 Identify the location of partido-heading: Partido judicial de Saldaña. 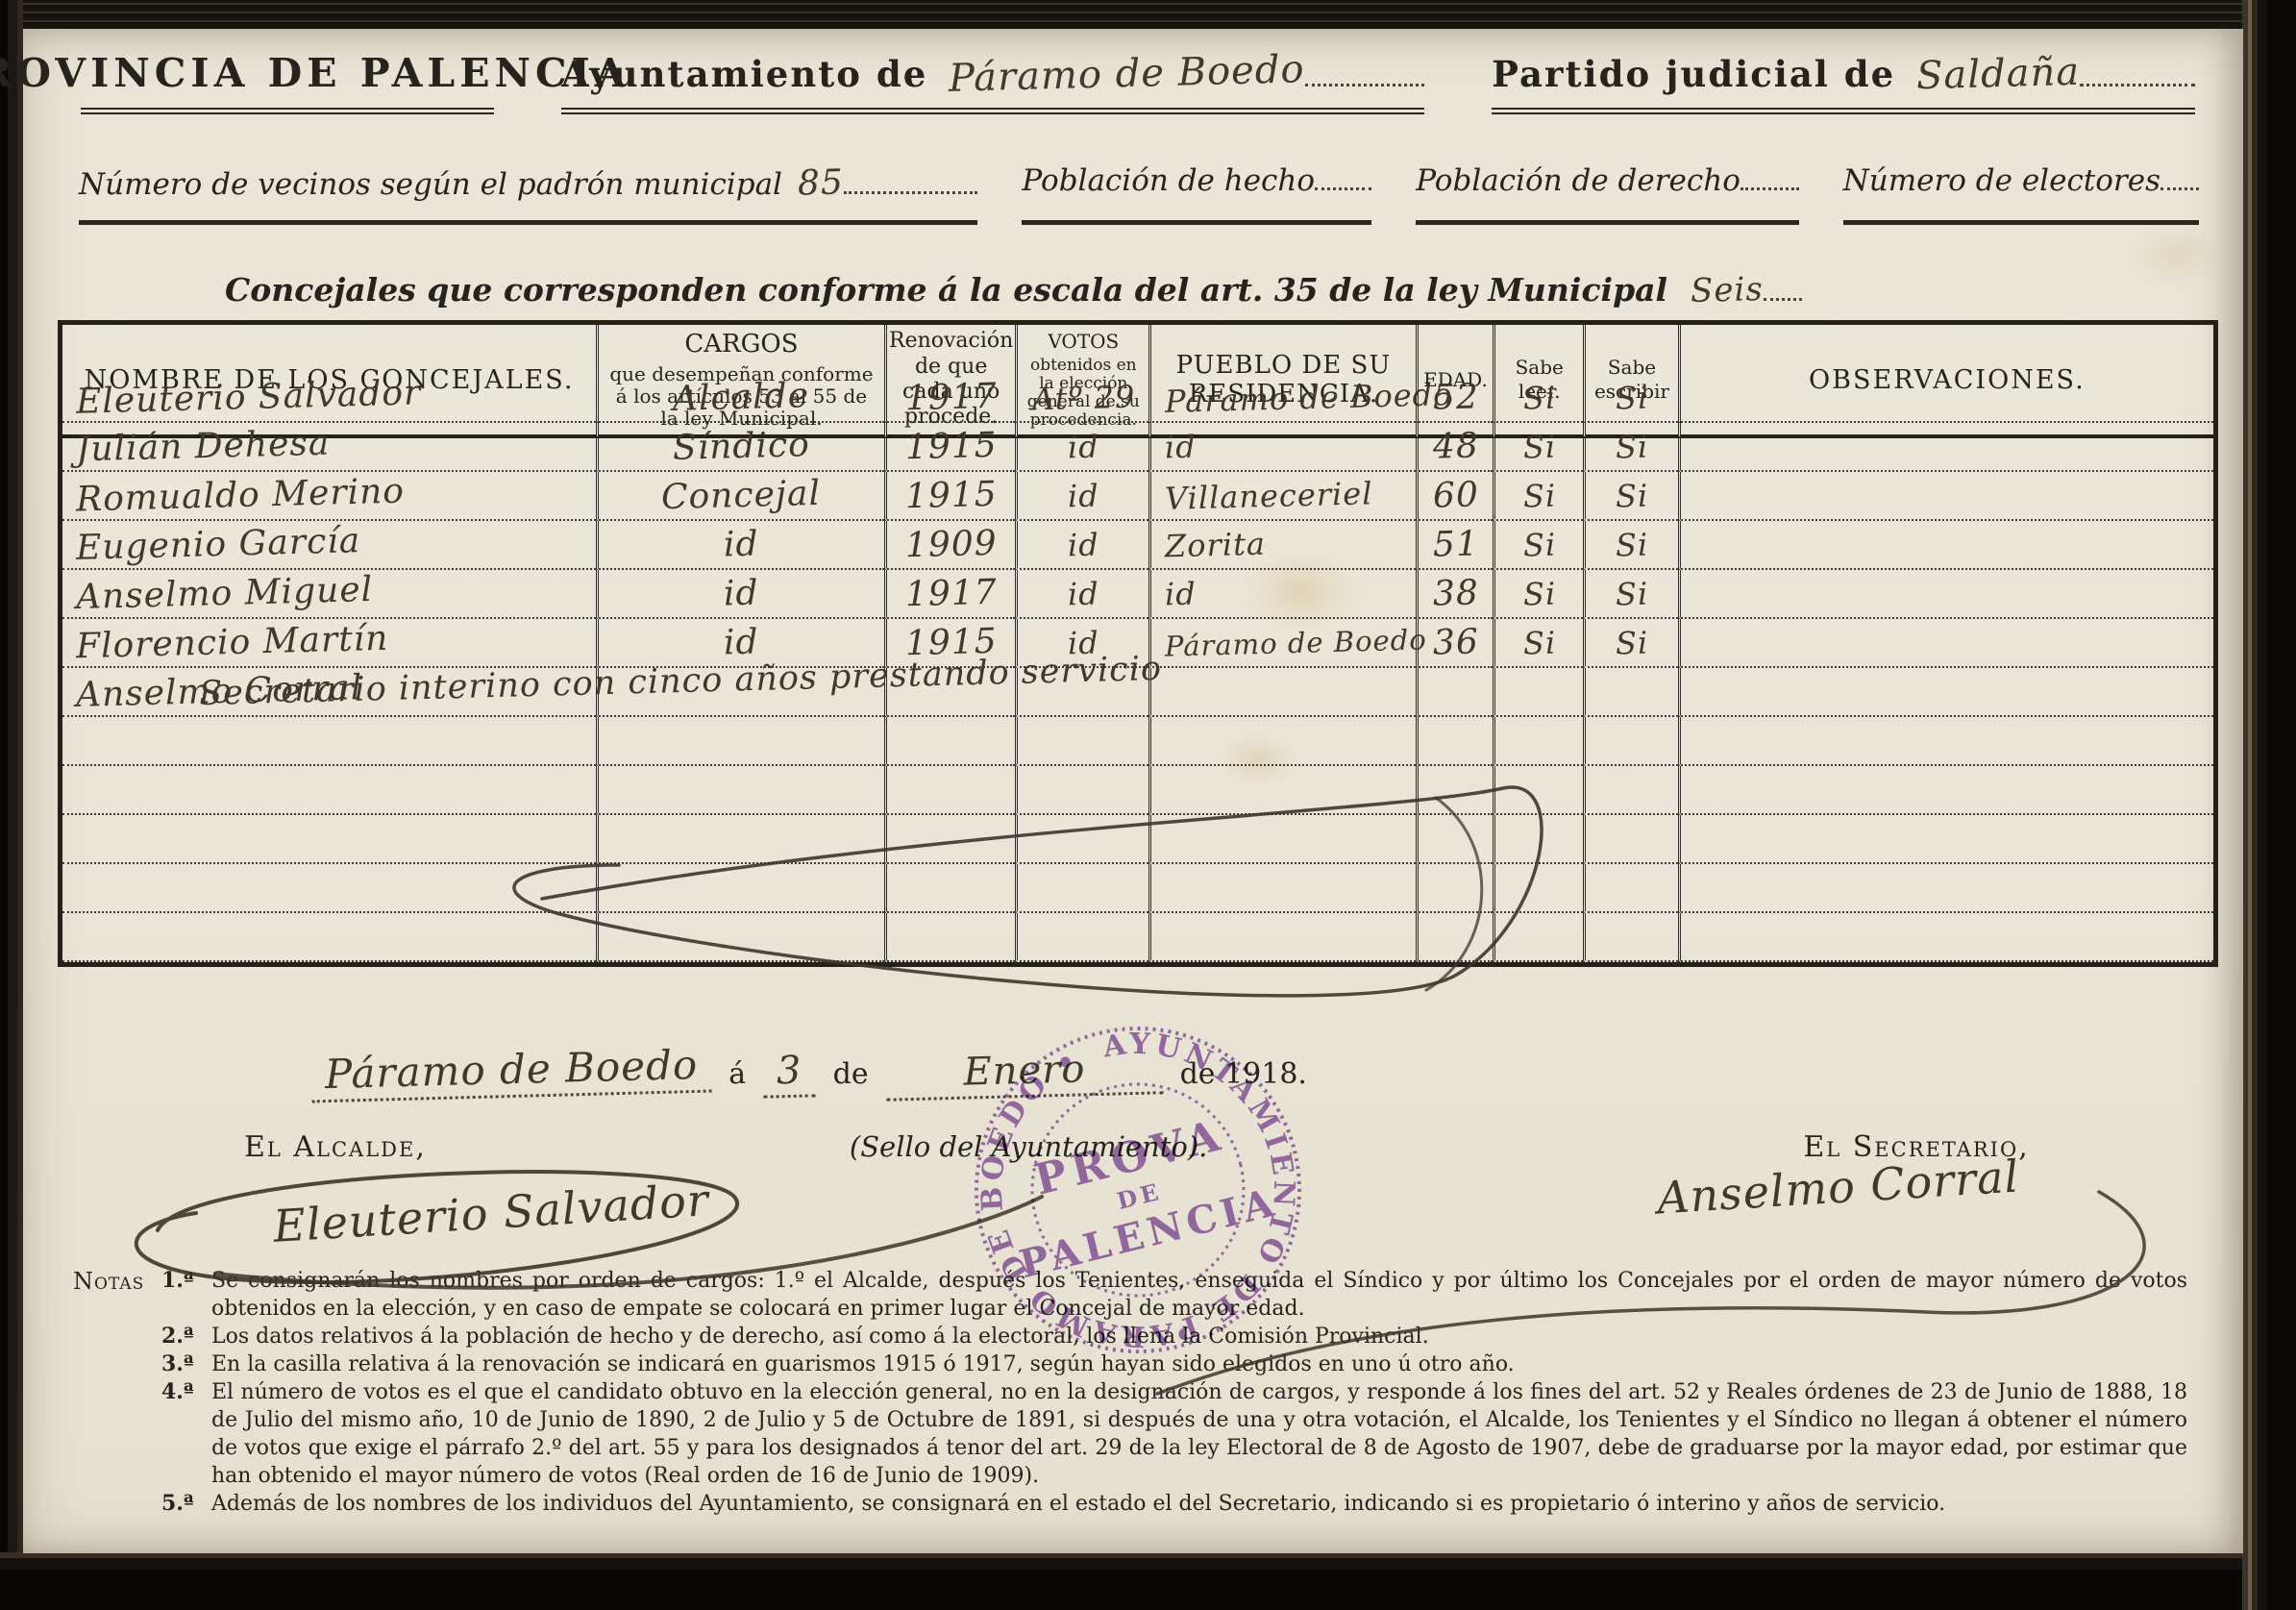
(1843, 82).